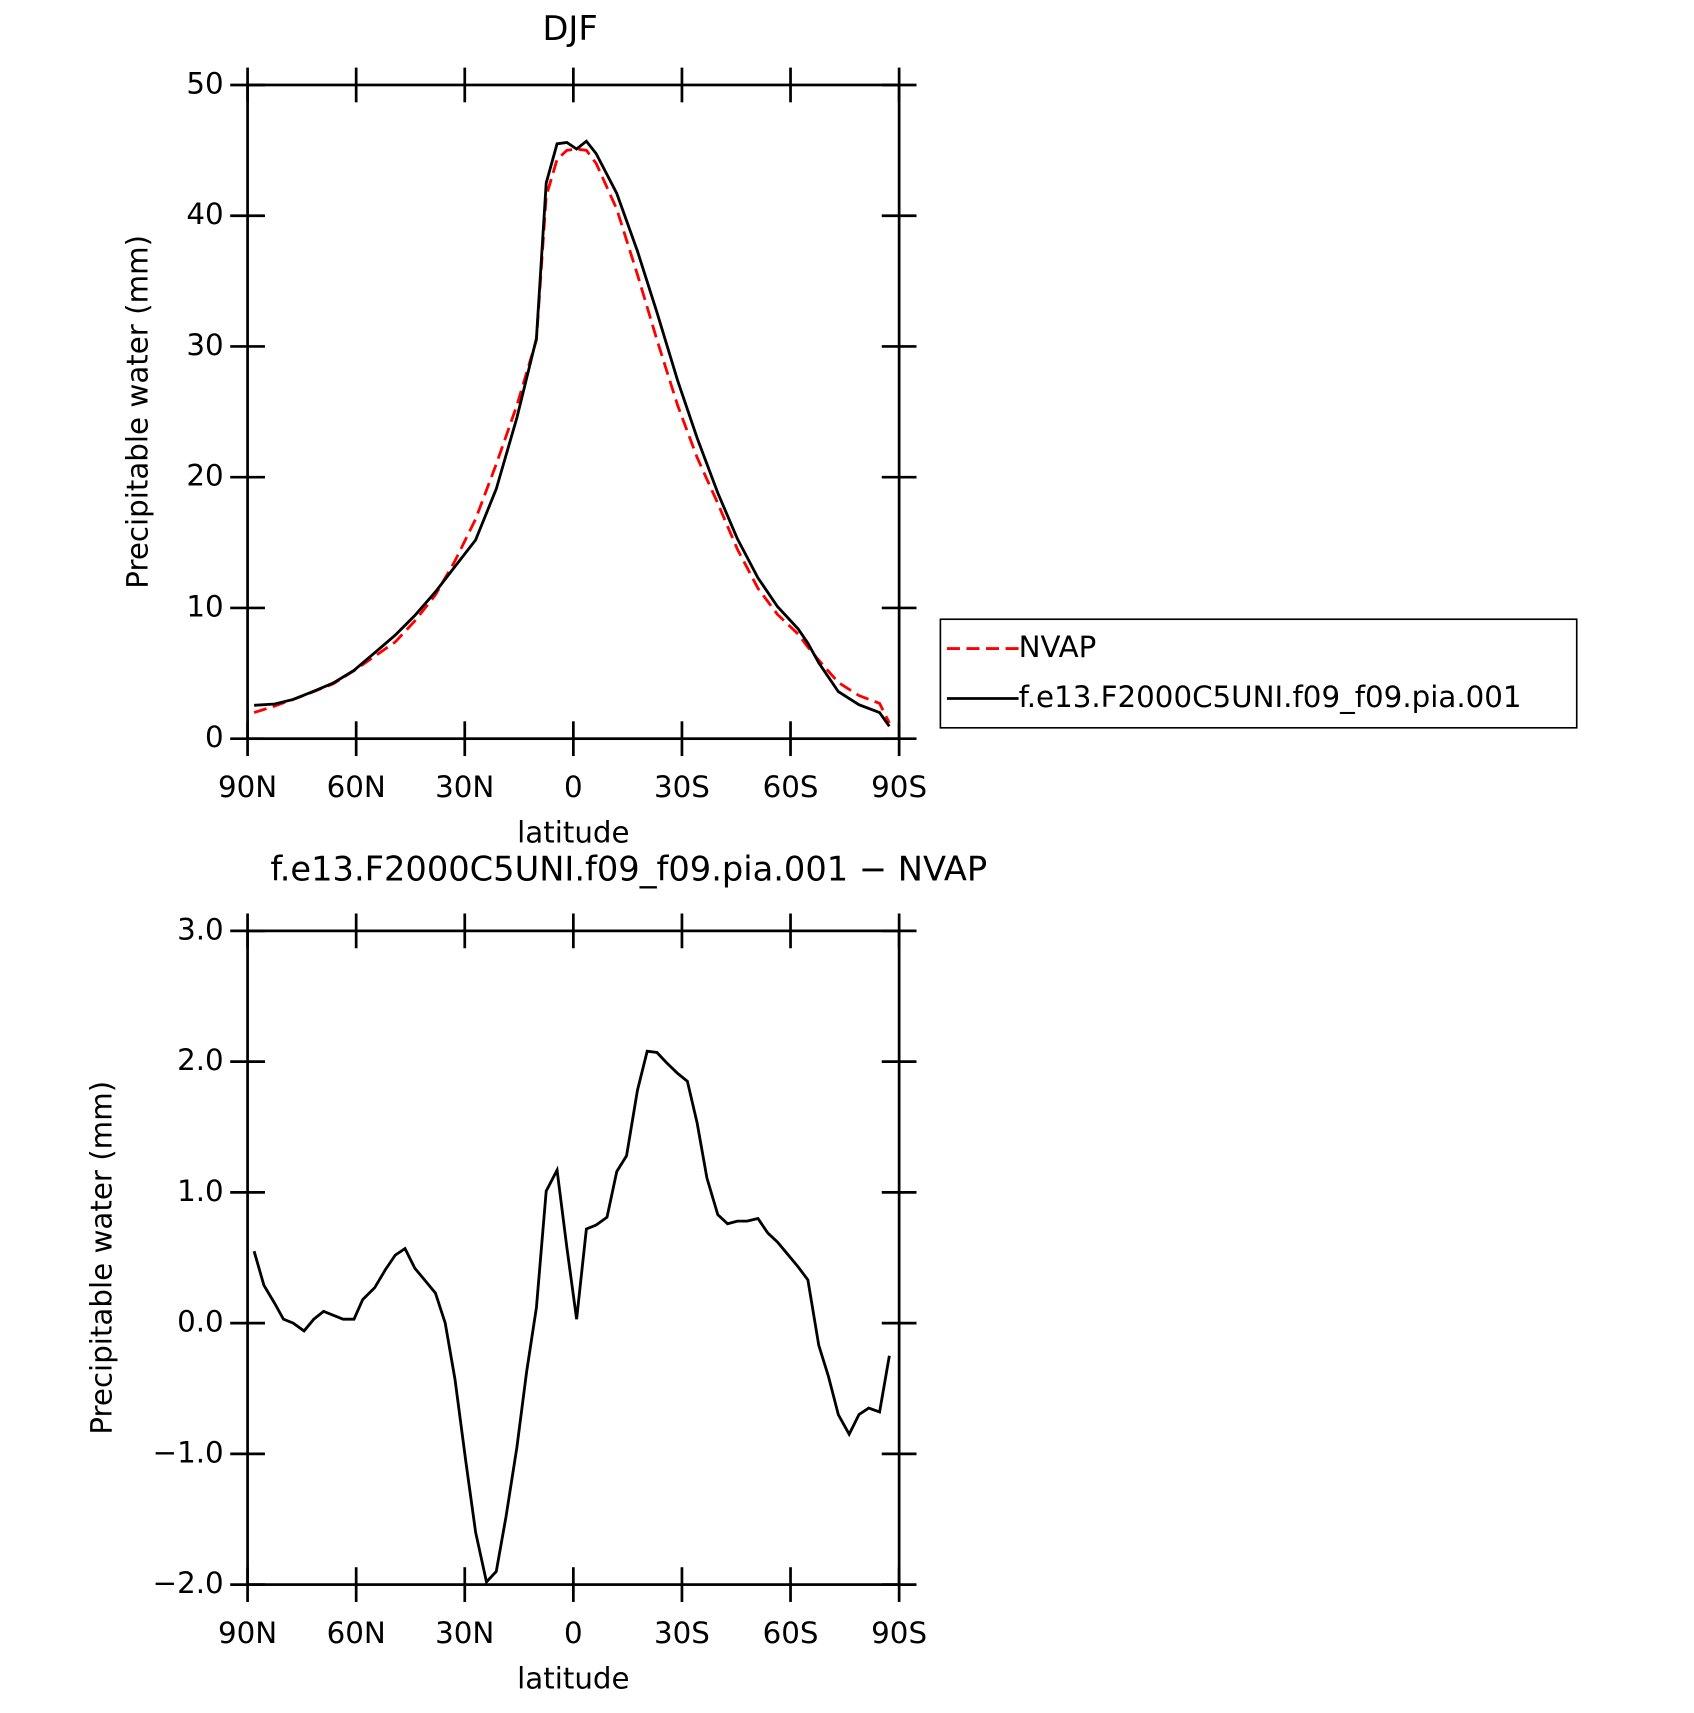  What do you see at coordinates (1058, 647) in the screenshot?
I see `legend-label: NVAP` at bounding box center [1058, 647].